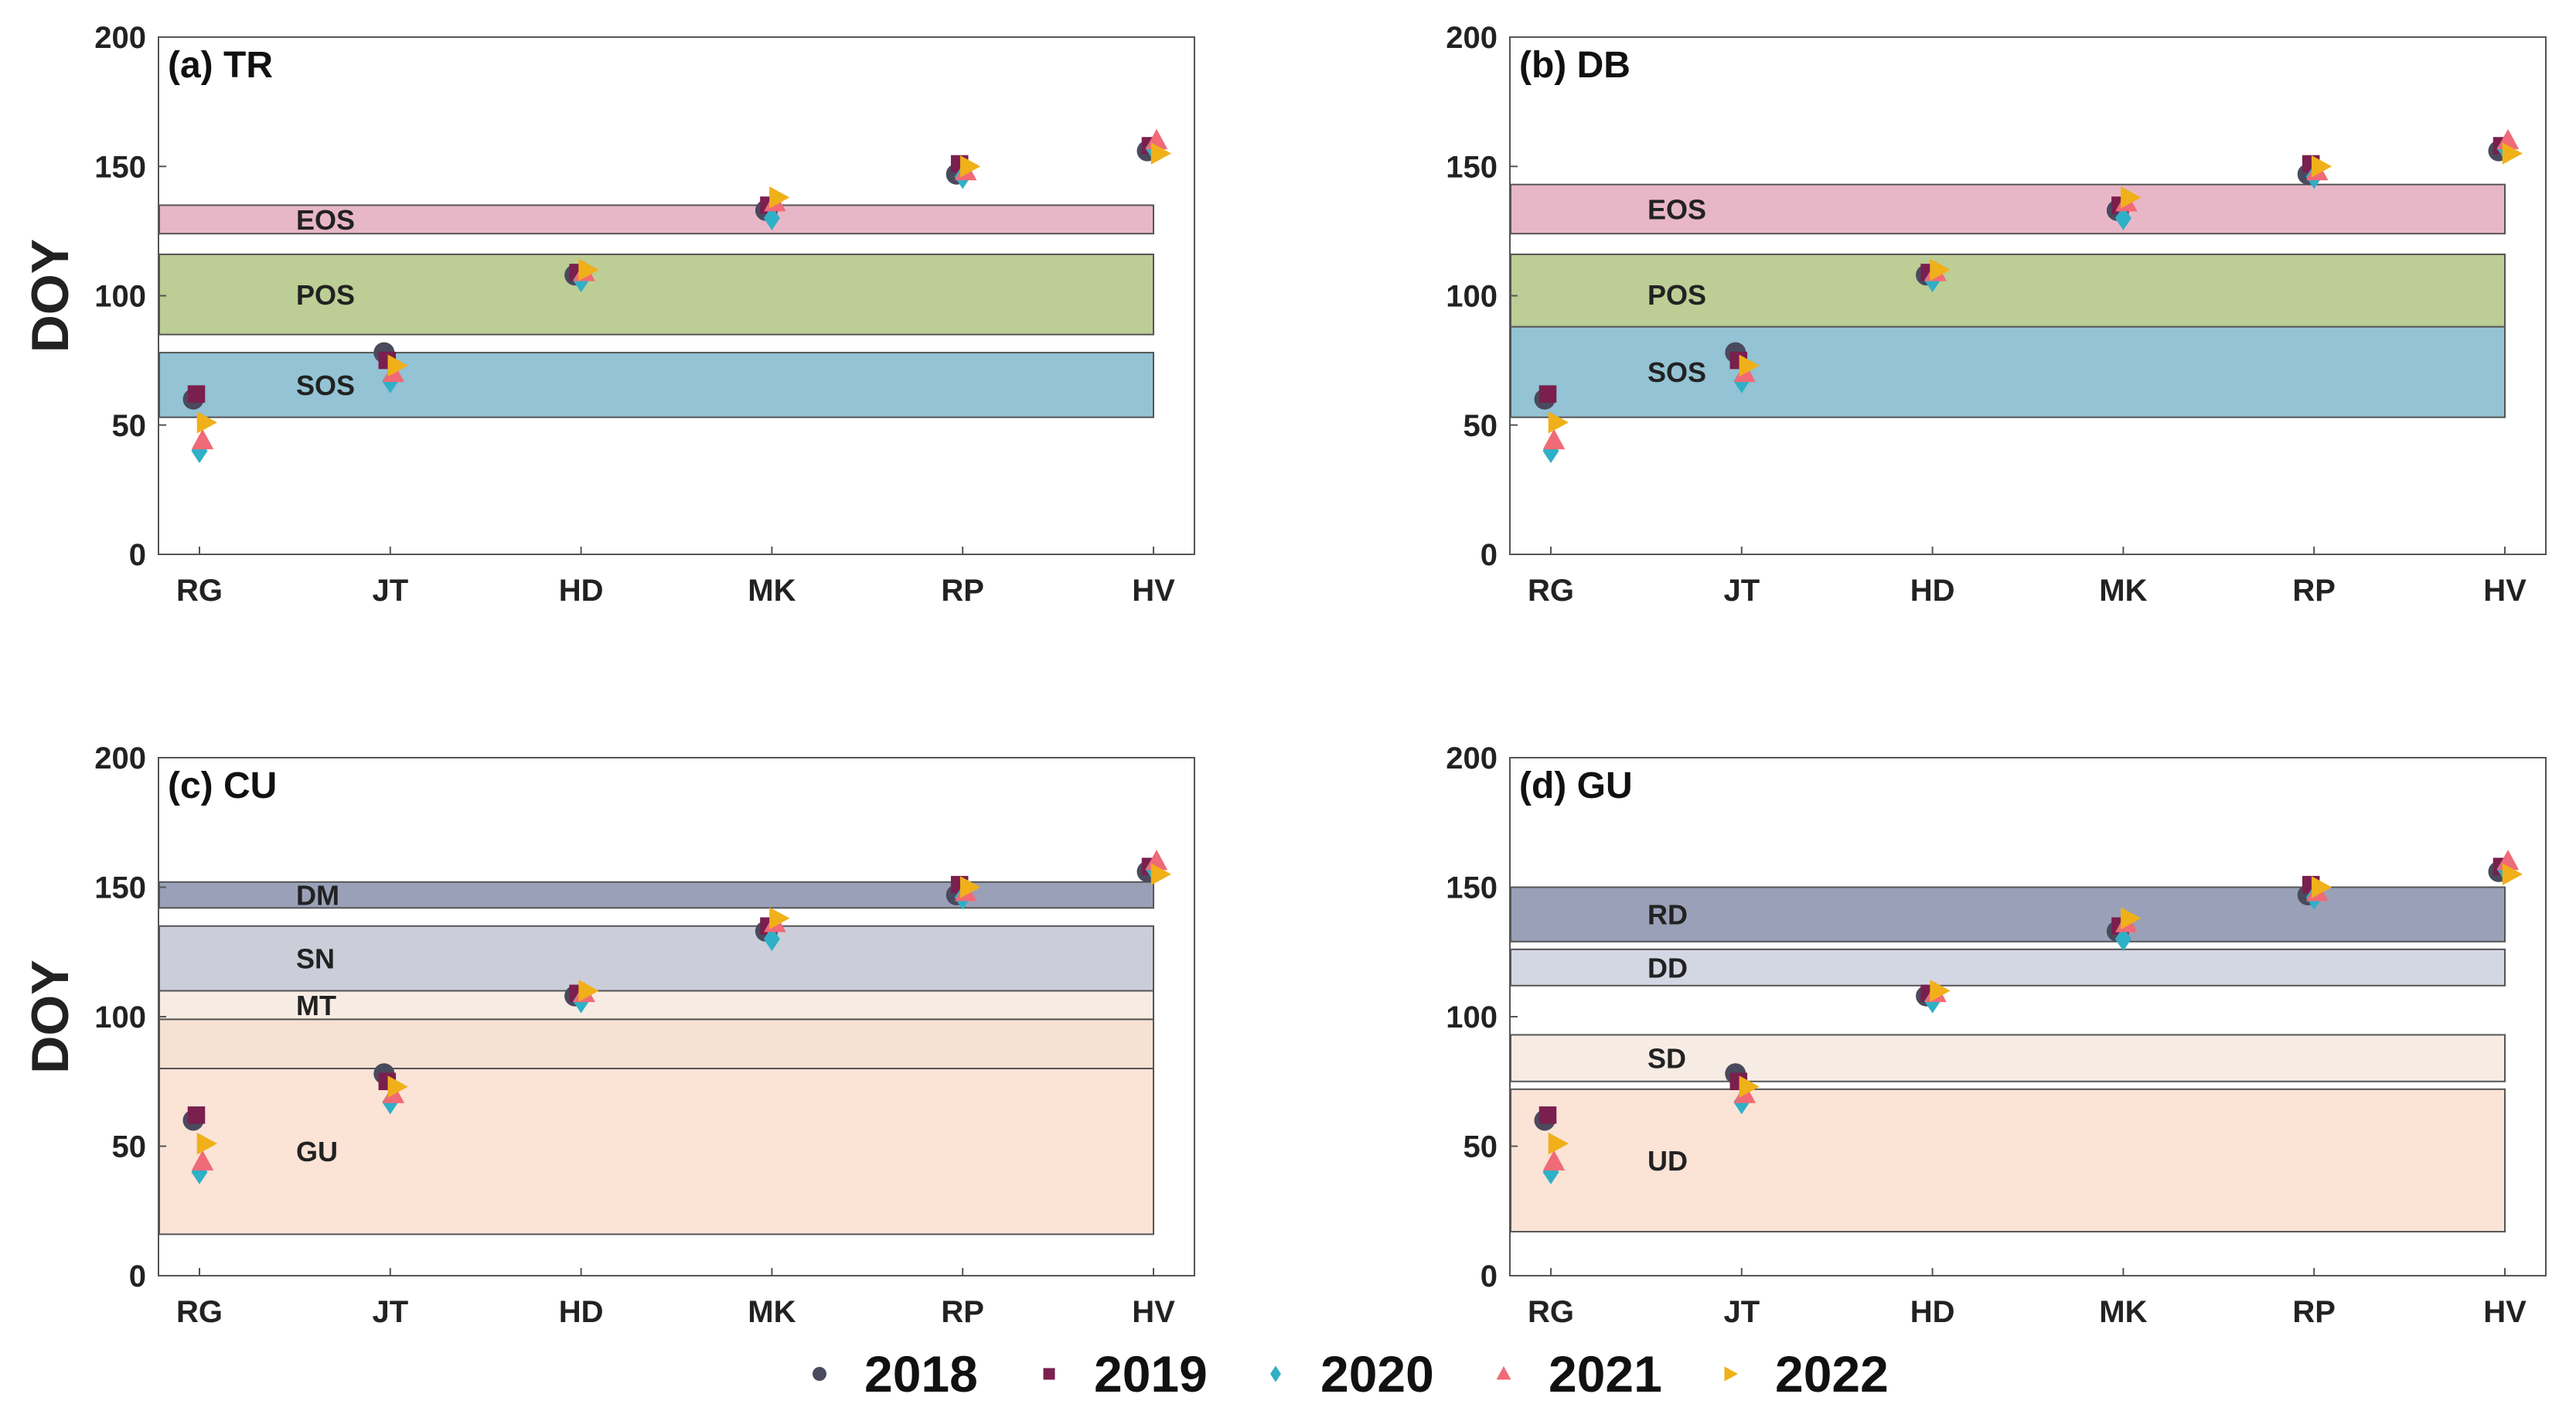 The height and width of the screenshot is (1411, 2576). I want to click on band-label: EOS, so click(325, 220).